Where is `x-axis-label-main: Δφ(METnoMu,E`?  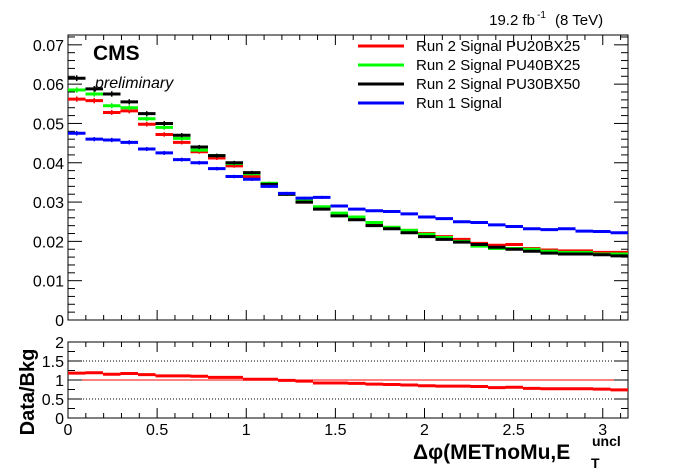
x-axis-label-main: Δφ(METnoMu,E is located at coordinates (491, 452).